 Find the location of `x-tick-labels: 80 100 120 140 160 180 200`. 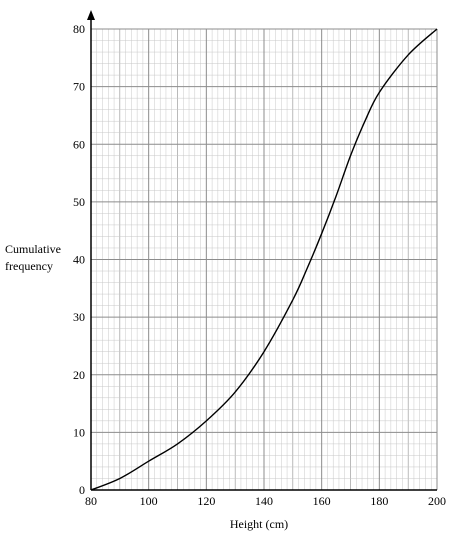

x-tick-labels: 80 100 120 140 160 180 200 is located at coordinates (265, 501).